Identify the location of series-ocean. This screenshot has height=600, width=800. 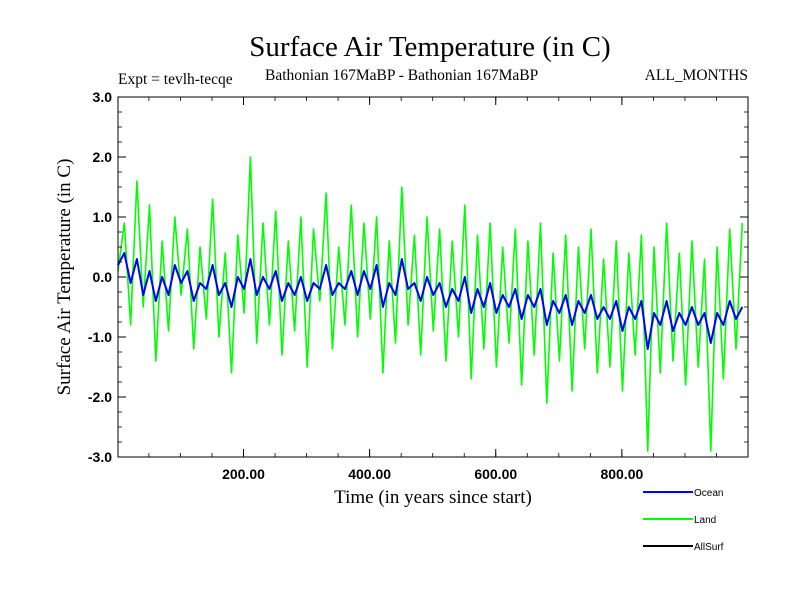
(430, 301).